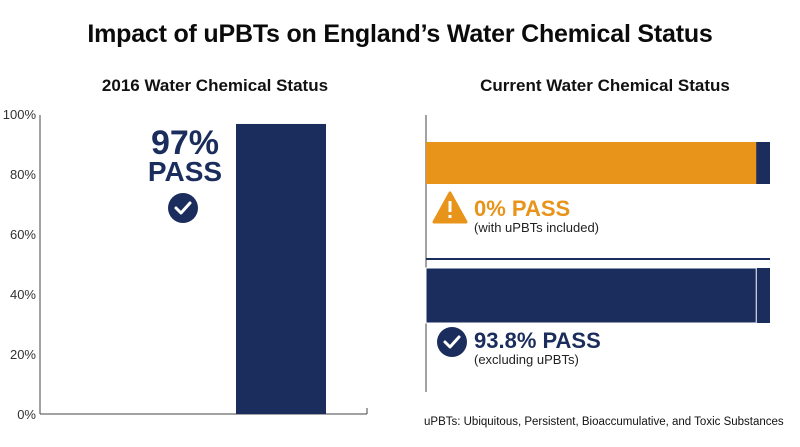  Describe the element at coordinates (537, 340) in the screenshot. I see `pass-label-excluding-upbts: 93.8% PASS` at that location.